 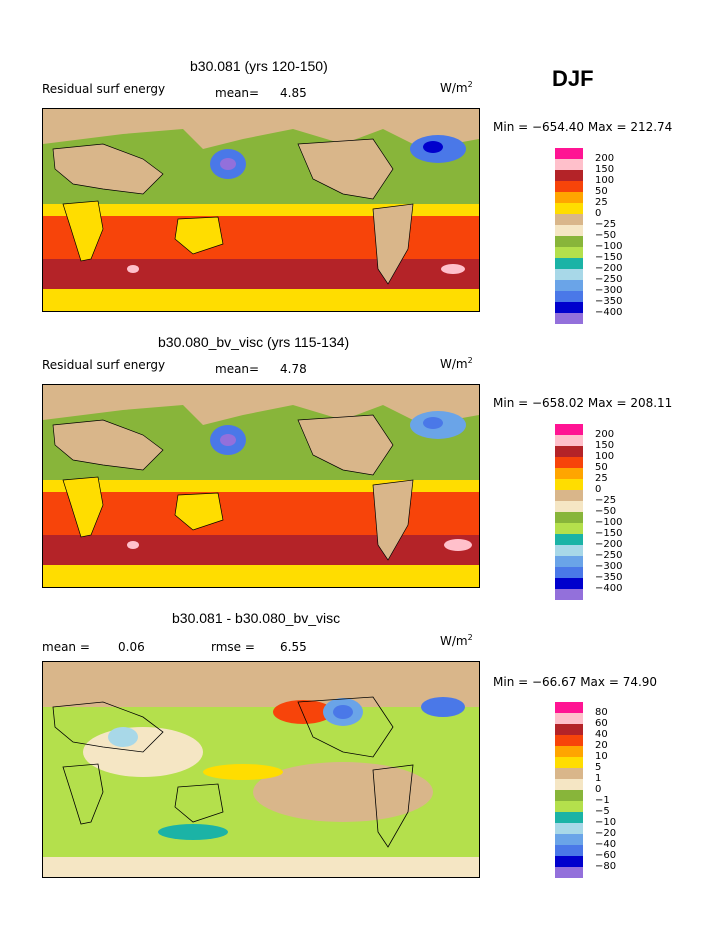 I want to click on panel2-map, so click(x=261, y=486).